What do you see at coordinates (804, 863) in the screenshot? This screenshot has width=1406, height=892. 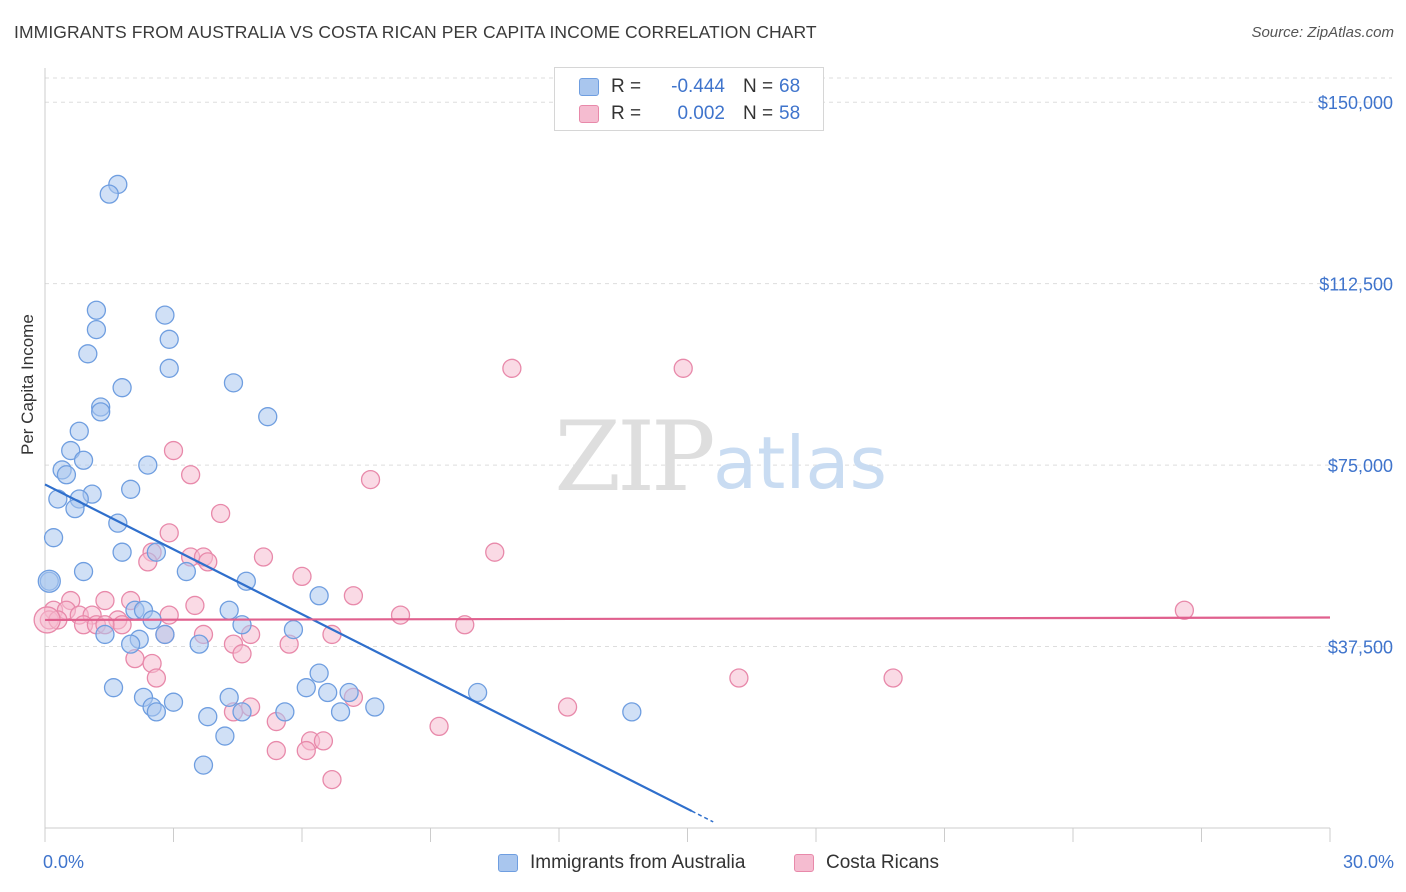 I see `bottom-legend-swatch-pink` at bounding box center [804, 863].